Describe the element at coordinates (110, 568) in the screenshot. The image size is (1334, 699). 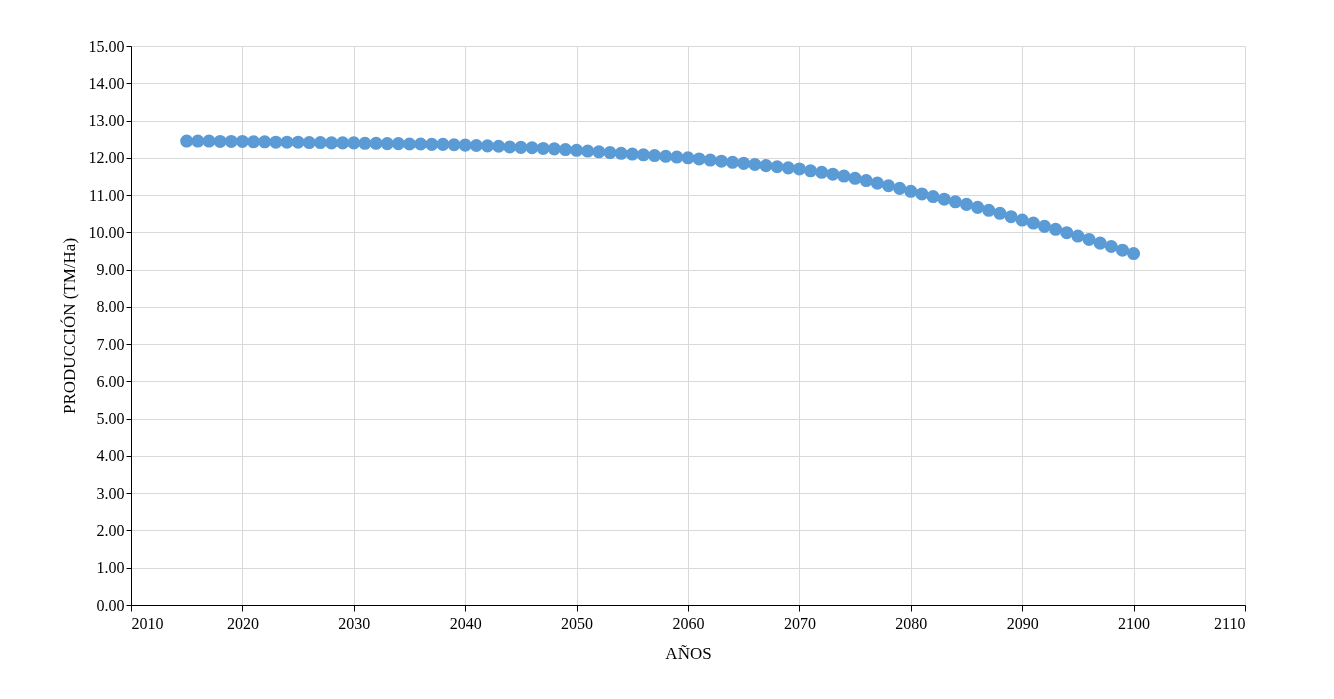
I see `y-tick-label: 1.00` at that location.